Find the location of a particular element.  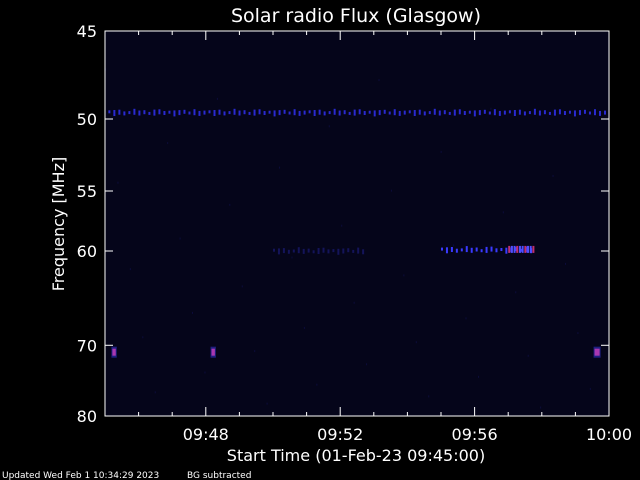

y-tick-label: 50 is located at coordinates (87, 119).